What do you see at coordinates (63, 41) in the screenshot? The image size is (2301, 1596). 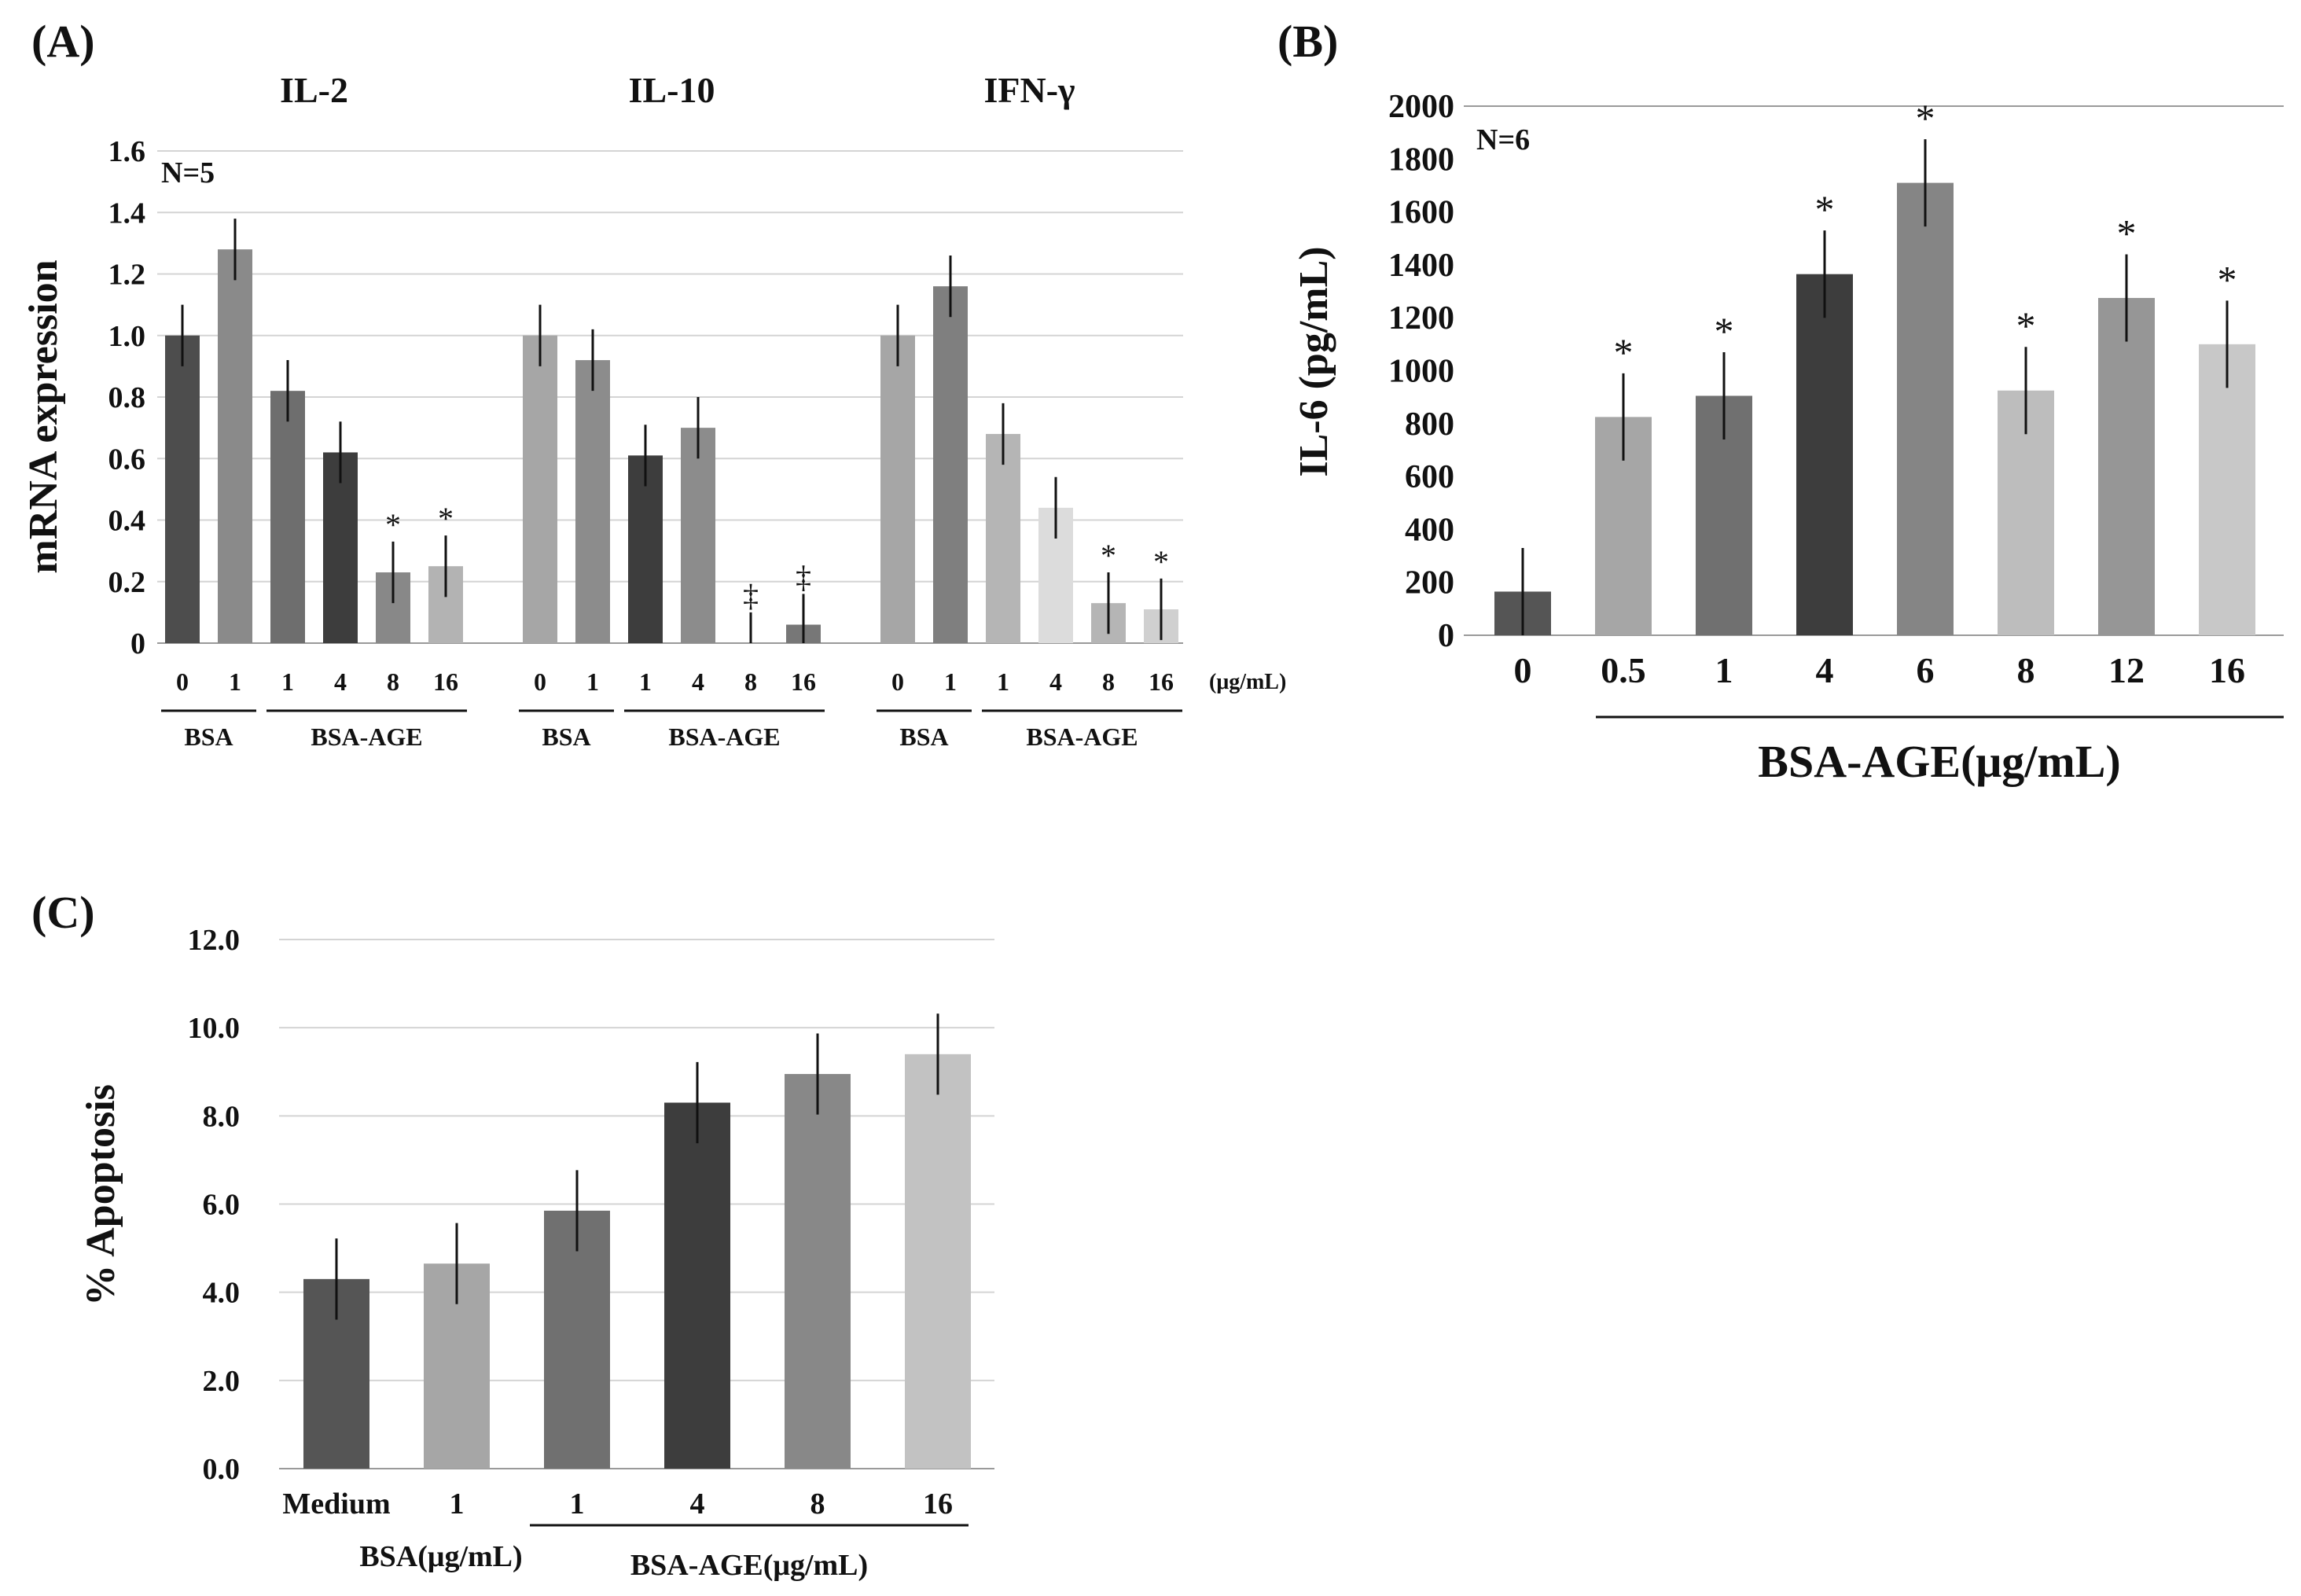 I see `panel-letter-a: (A)` at bounding box center [63, 41].